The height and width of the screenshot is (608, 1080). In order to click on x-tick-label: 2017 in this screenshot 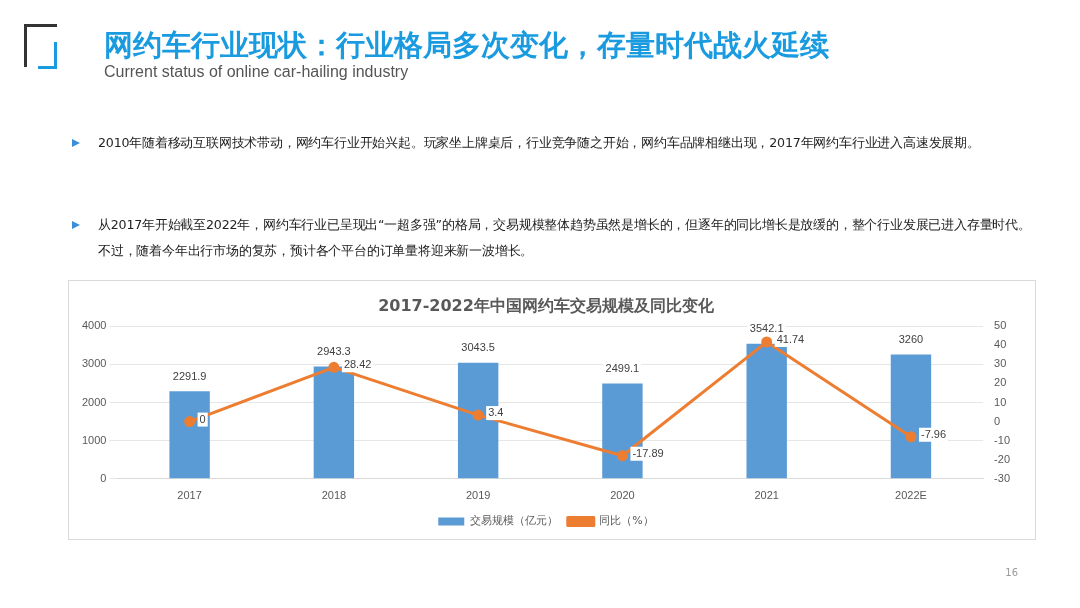, I will do `click(189, 495)`.